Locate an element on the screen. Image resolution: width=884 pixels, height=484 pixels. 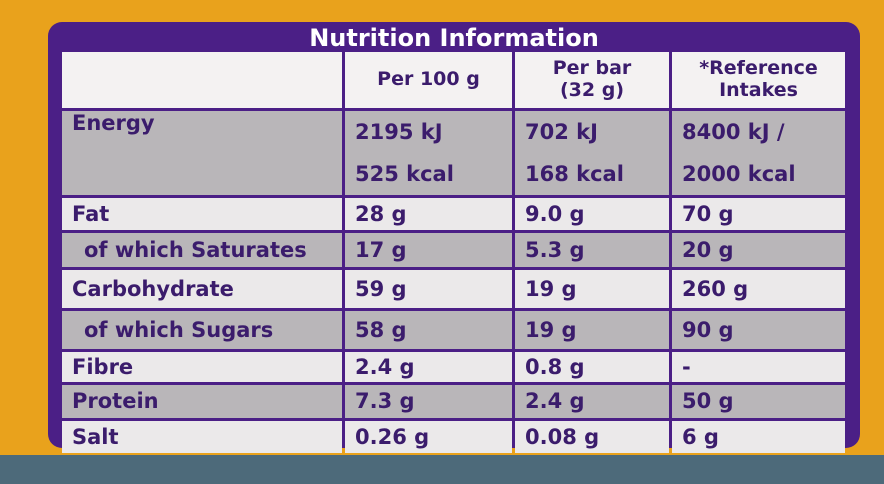
cell-text: 2000 kcal is located at coordinates (739, 173).